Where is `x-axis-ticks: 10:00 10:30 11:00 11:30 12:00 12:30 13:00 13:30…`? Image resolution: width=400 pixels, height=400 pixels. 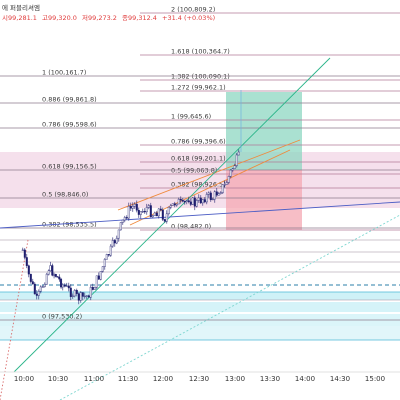
x-axis-ticks: 10:00 10:30 11:00 11:30 12:00 12:30 13:00 13:30… is located at coordinates (199, 379).